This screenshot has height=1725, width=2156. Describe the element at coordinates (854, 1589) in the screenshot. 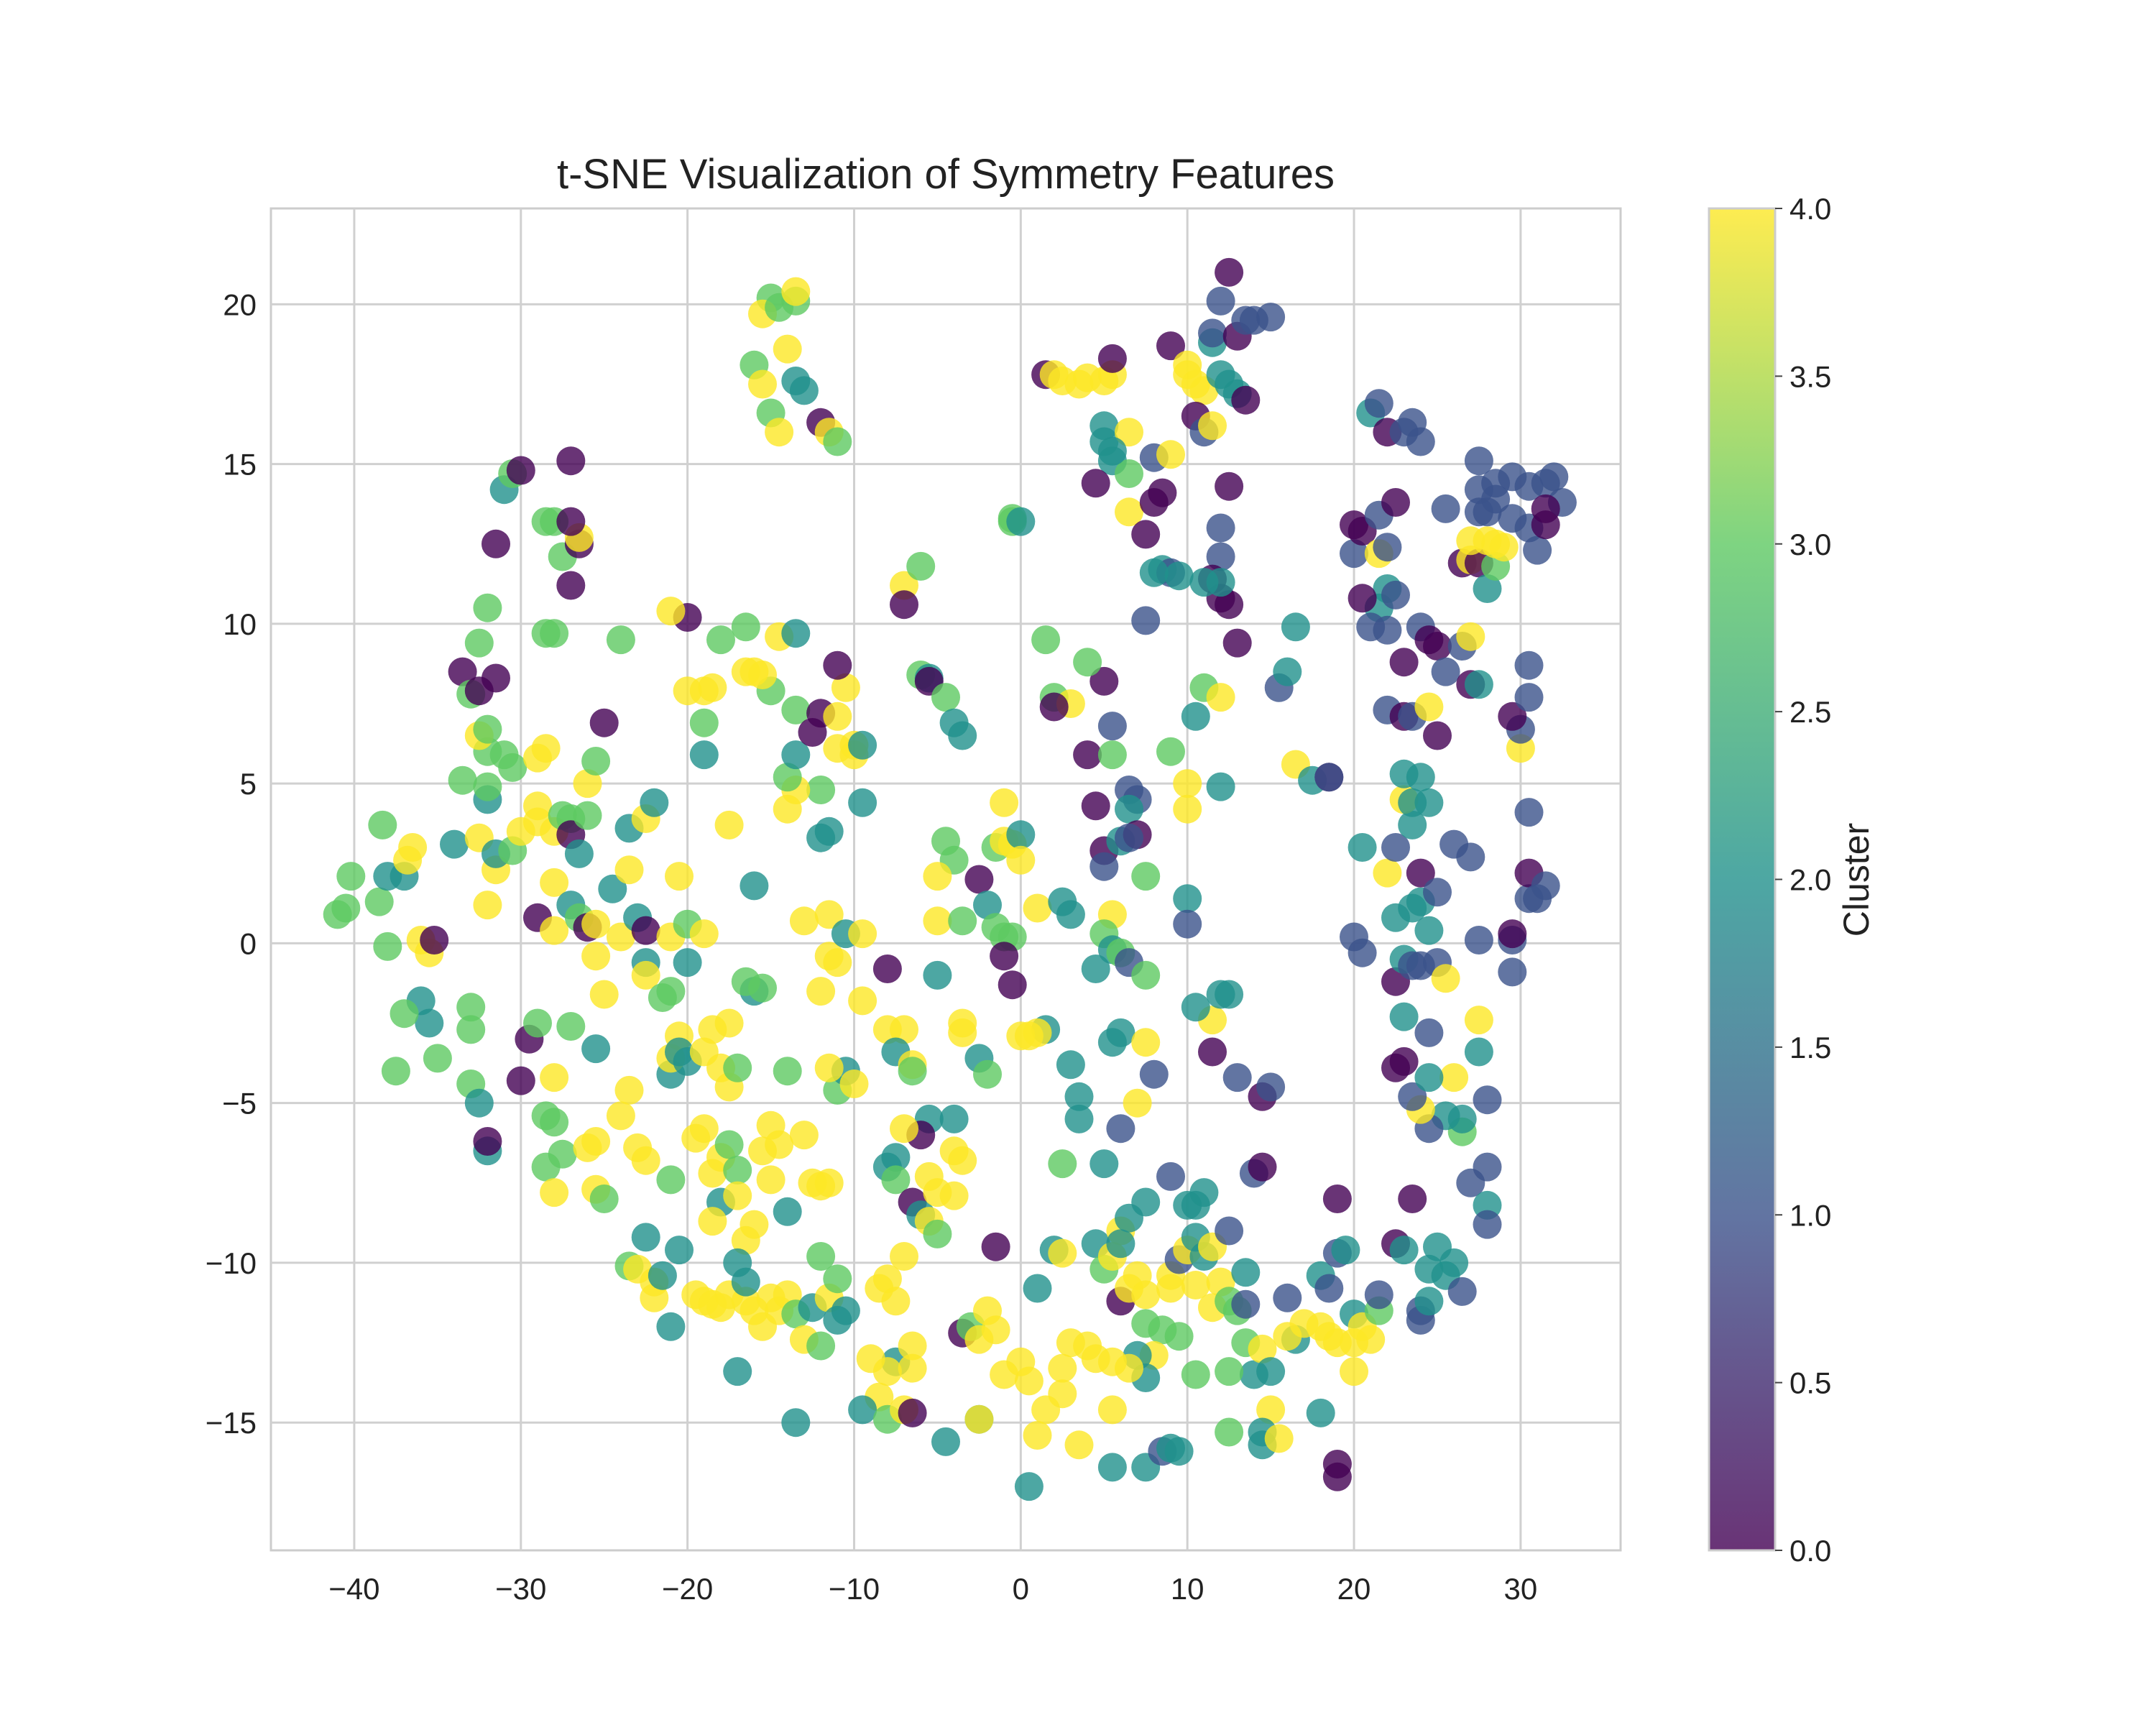

I see `x-tick-label: −10` at that location.